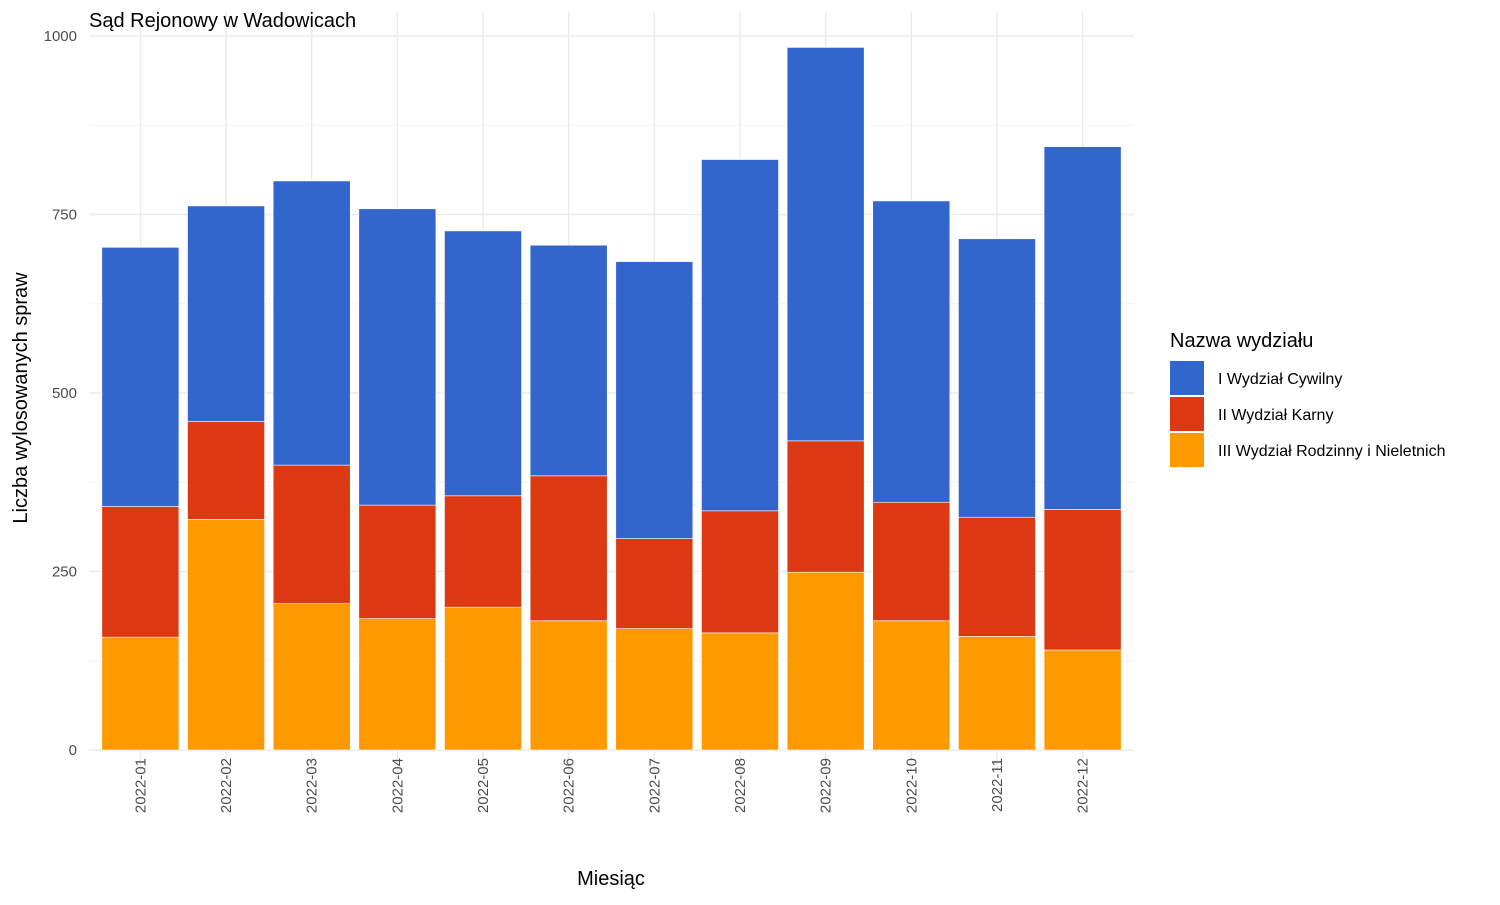 The image size is (1500, 905). Describe the element at coordinates (397, 785) in the screenshot. I see `x-tick-label: 2022-04` at that location.